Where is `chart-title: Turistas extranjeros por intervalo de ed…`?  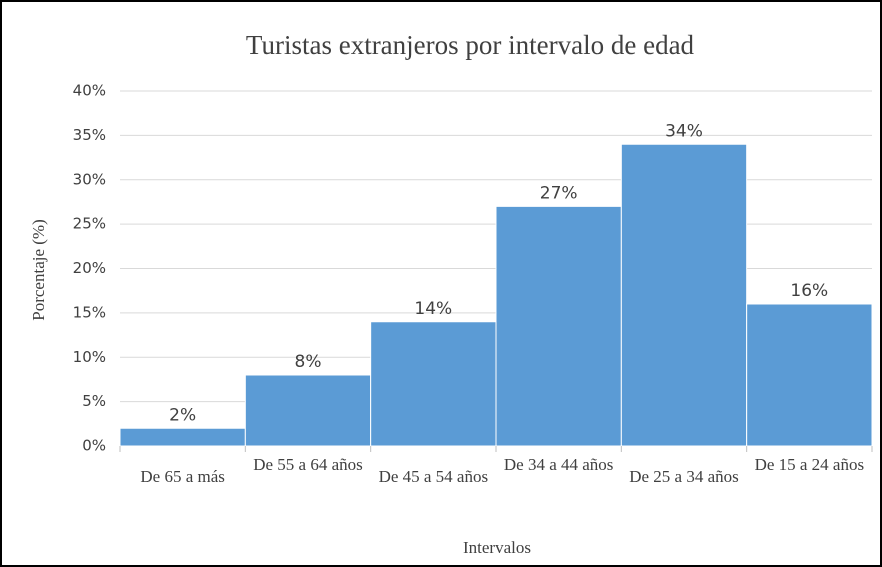 chart-title: Turistas extranjeros por intervalo de ed… is located at coordinates (470, 45).